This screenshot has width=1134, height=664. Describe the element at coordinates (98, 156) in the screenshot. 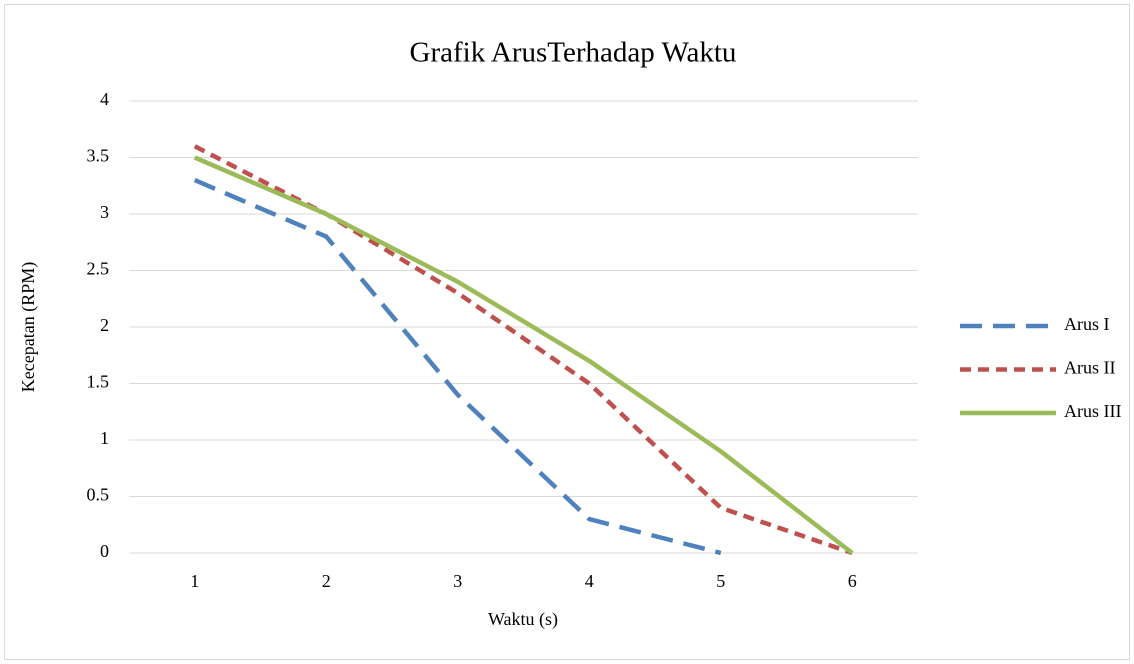

I see `y-tick-label: 3.5` at that location.